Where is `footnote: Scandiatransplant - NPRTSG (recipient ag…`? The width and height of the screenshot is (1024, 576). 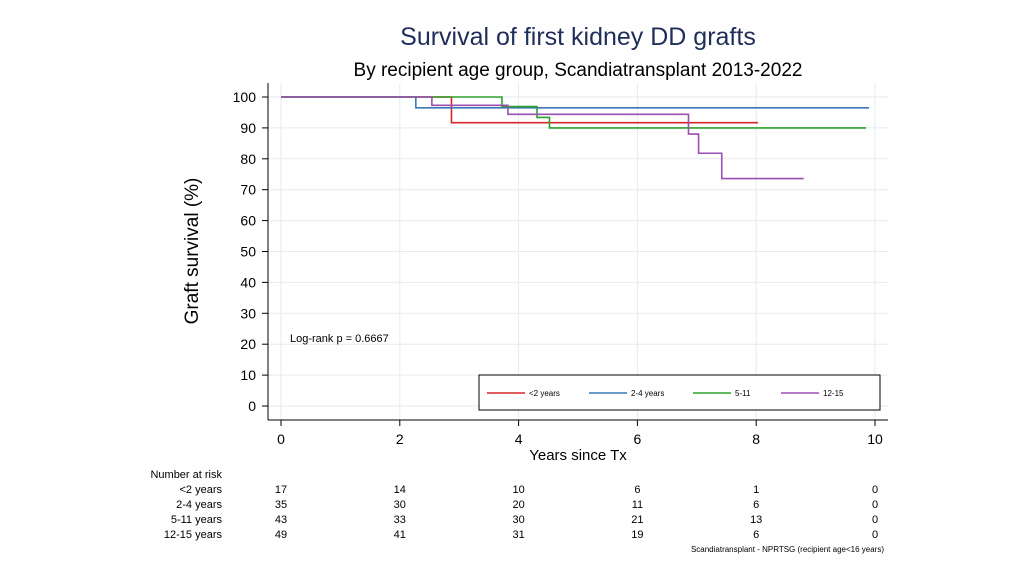 footnote: Scandiatransplant - NPRTSG (recipient ag… is located at coordinates (787, 549).